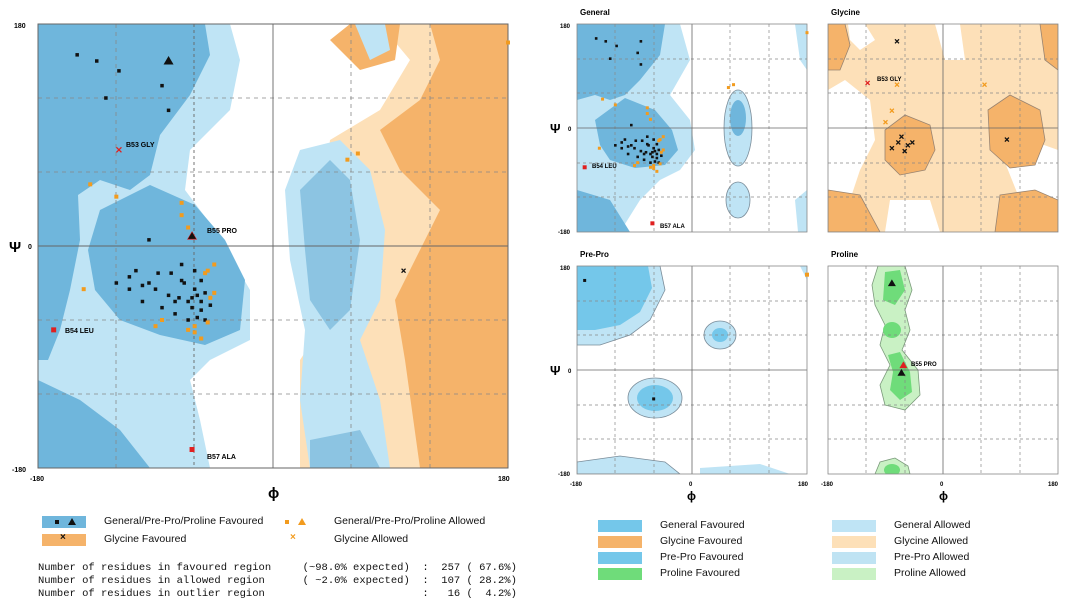  I want to click on prepro-tick-x-left: -180, so click(576, 485).